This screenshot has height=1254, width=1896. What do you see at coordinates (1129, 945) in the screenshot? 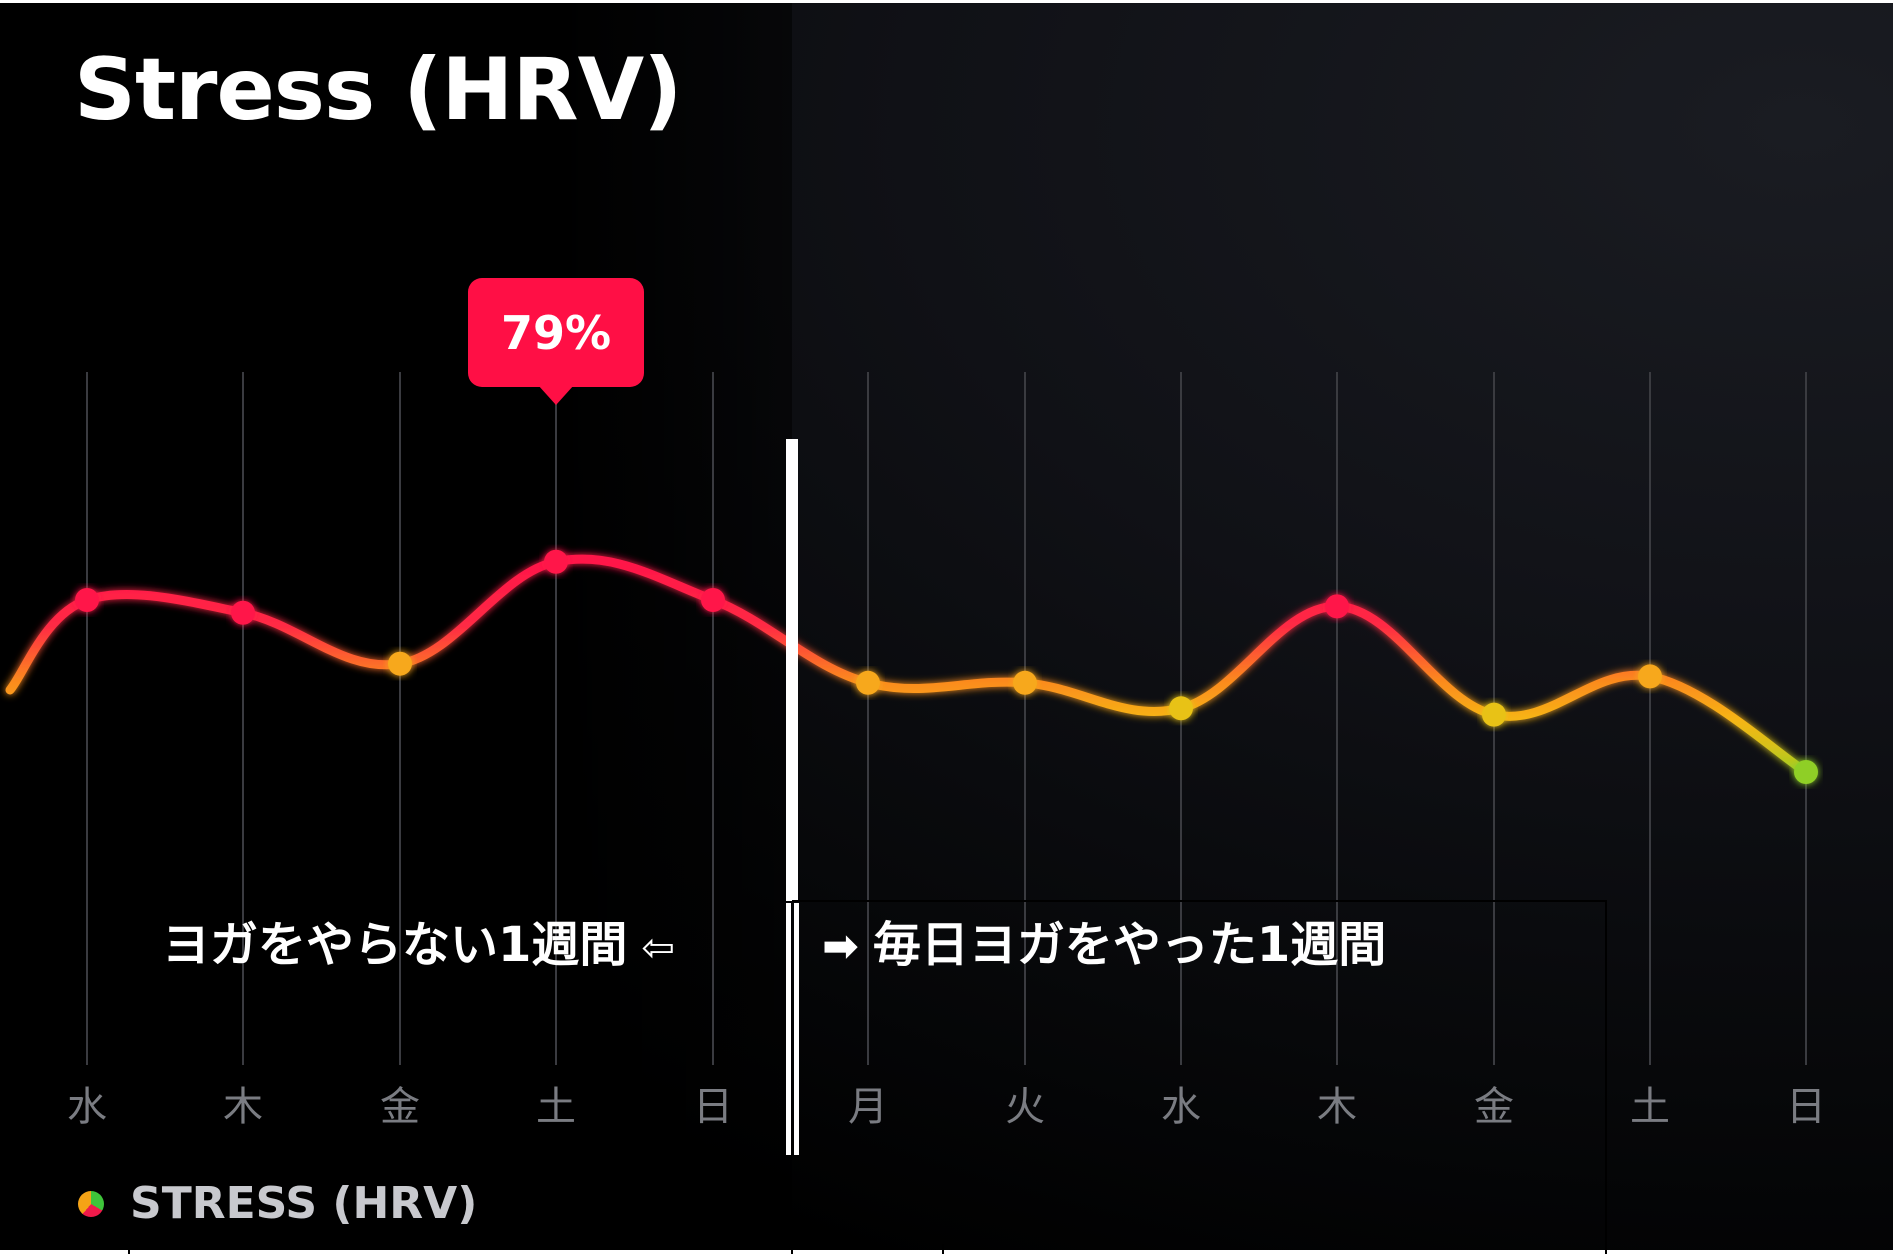
I see `annotation-after-text: 毎日ヨガをやった1週間` at bounding box center [1129, 945].